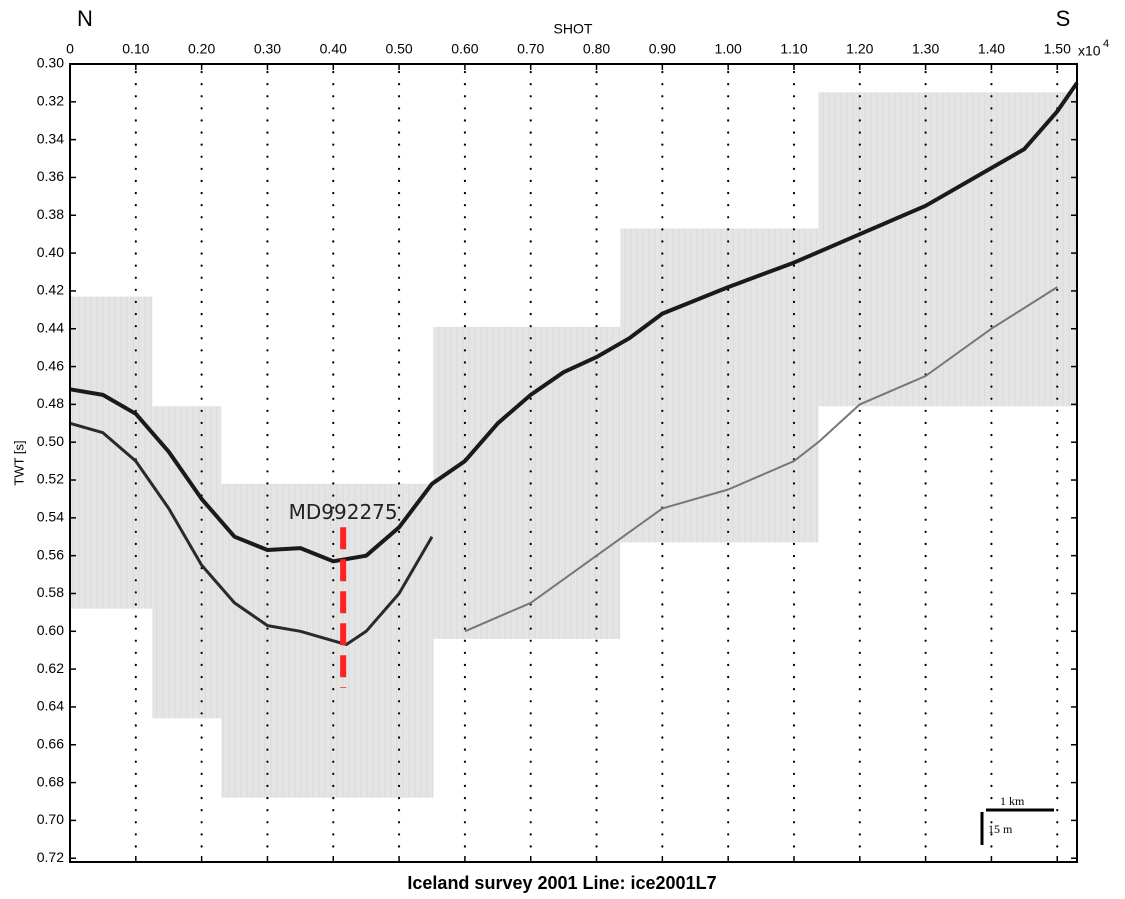 Image resolution: width=1125 pixels, height=899 pixels. Describe the element at coordinates (50, 138) in the screenshot. I see `y-tick-label: 0.34` at that location.